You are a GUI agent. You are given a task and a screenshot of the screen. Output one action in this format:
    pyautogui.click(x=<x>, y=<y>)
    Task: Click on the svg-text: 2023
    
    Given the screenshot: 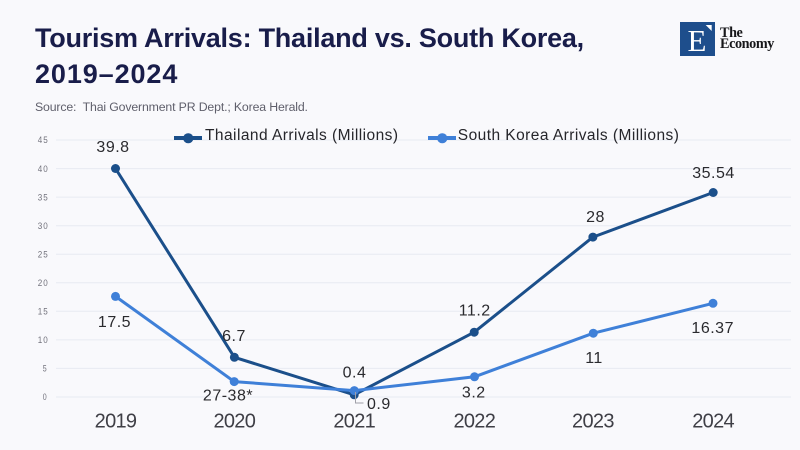 What is the action you would take?
    pyautogui.click(x=593, y=421)
    